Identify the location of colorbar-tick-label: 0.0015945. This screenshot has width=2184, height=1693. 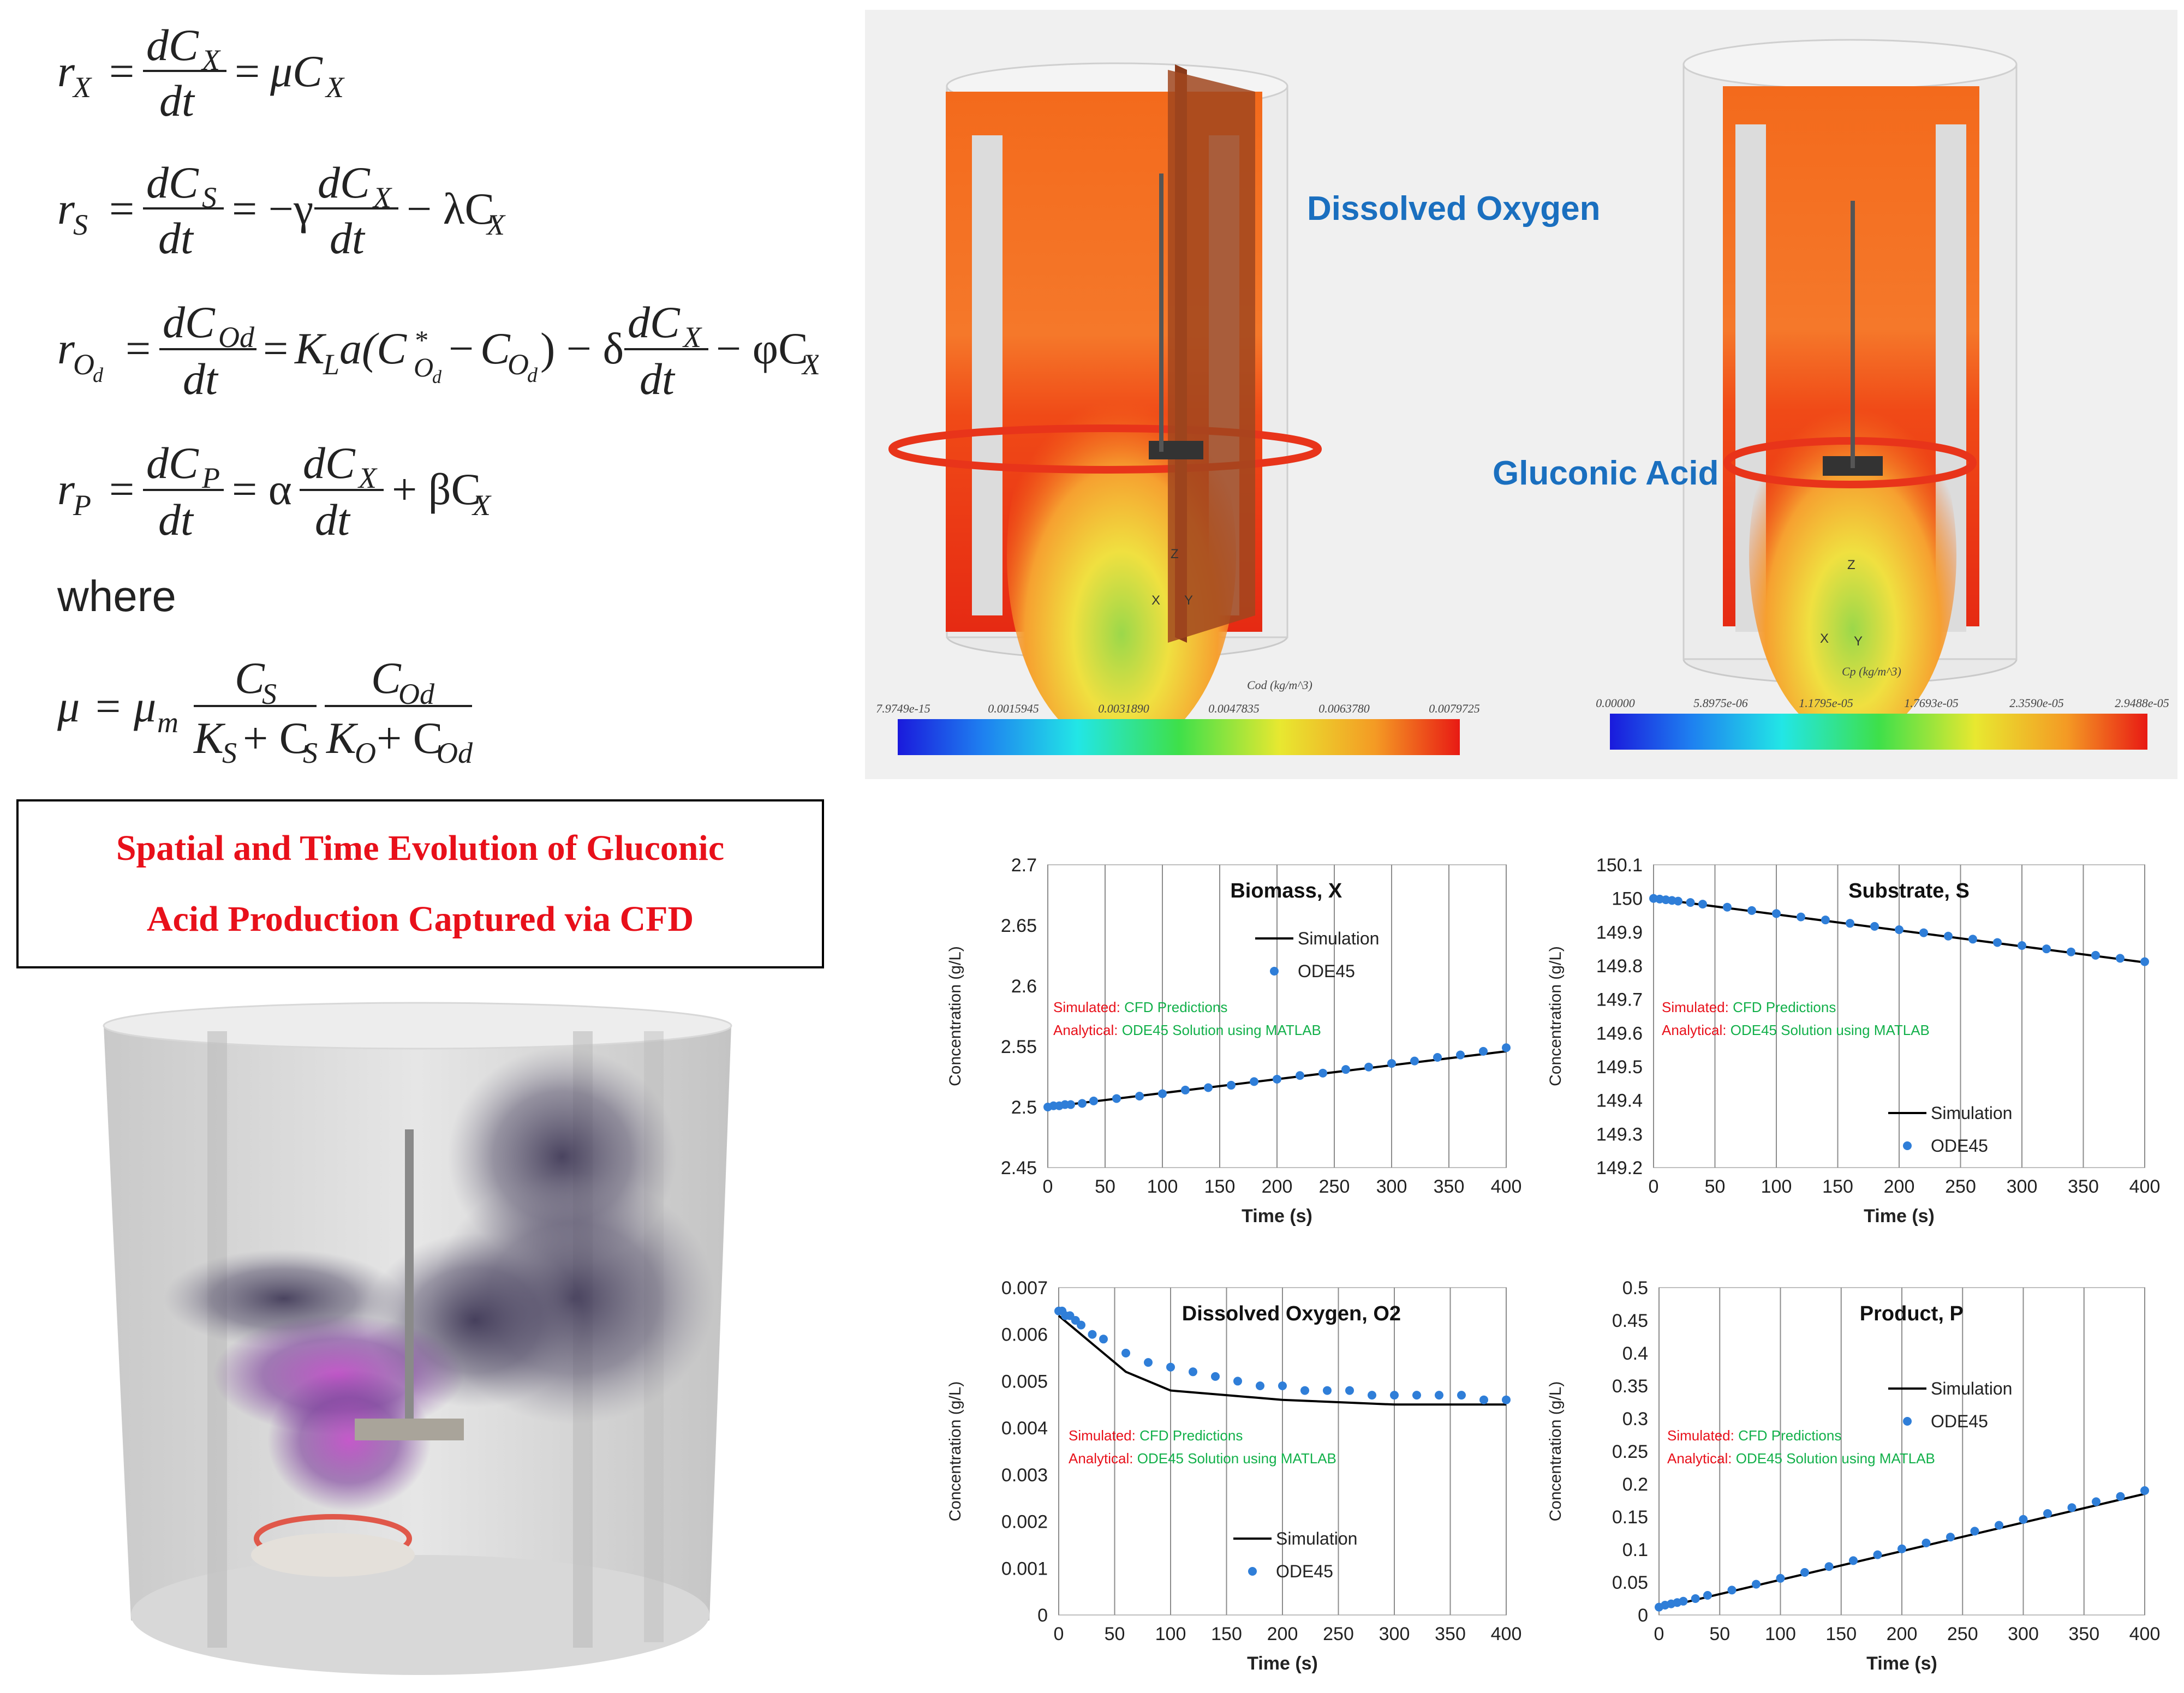
(1013, 708).